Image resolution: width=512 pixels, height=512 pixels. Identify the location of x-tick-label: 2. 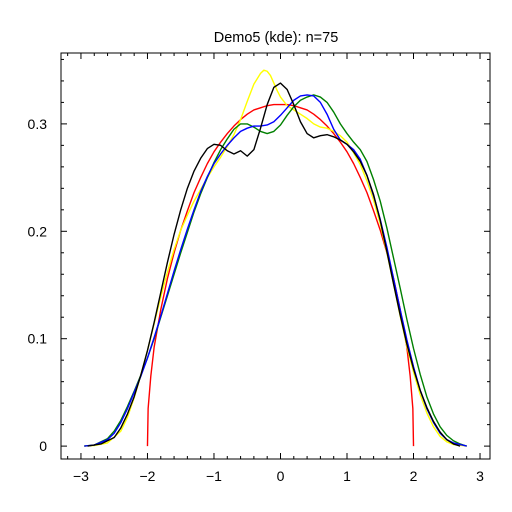
(414, 476).